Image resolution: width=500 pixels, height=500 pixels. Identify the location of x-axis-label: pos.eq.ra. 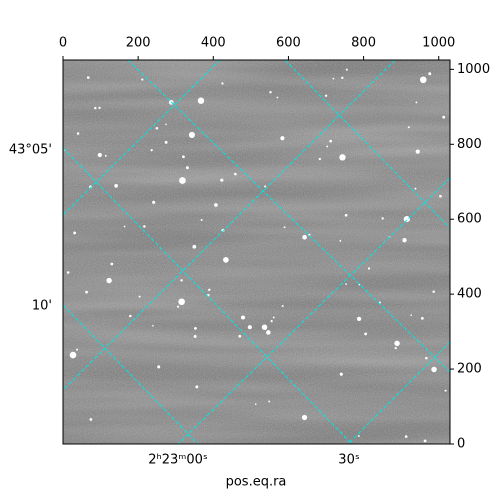
(256, 482).